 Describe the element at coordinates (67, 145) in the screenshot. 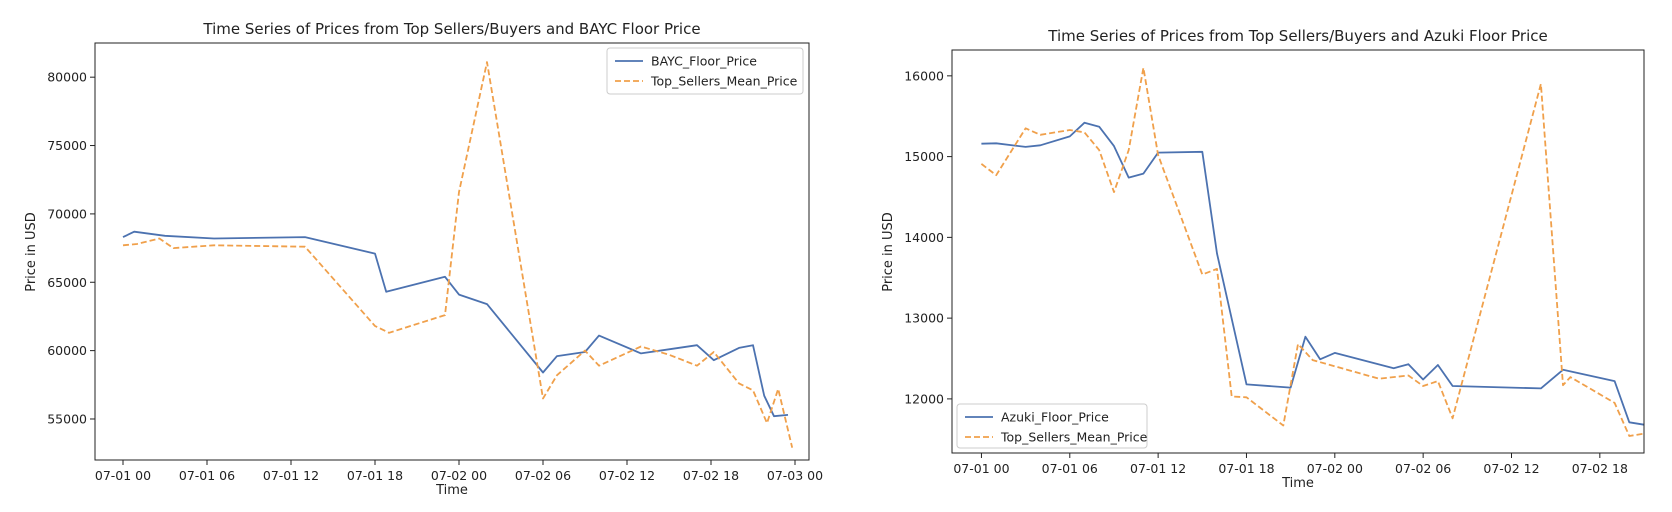

I see `y-tick-label: 75000` at that location.